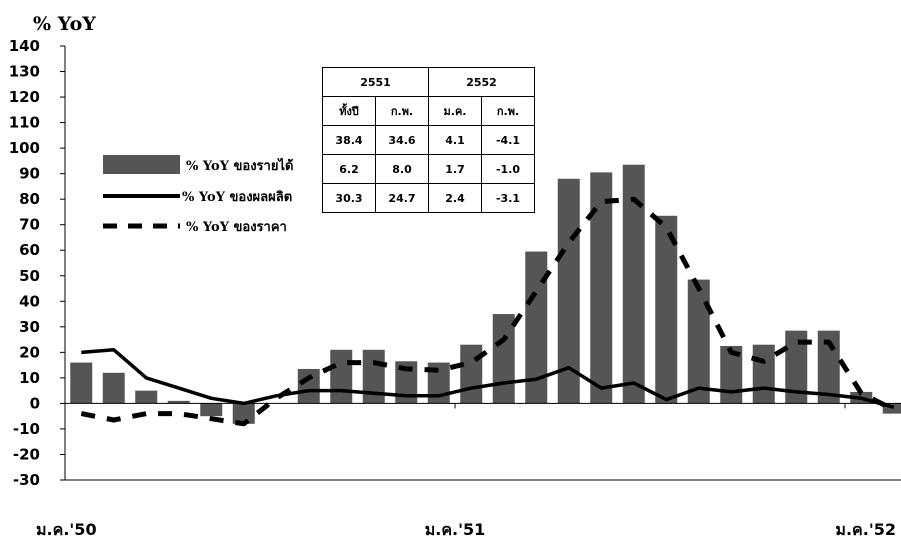 Image resolution: width=901 pixels, height=547 pixels. I want to click on y-tick-label: 100, so click(24, 148).